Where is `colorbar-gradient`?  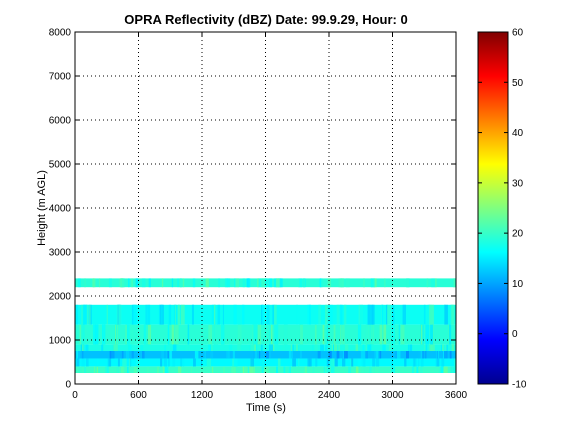
colorbar-gradient is located at coordinates (493, 208).